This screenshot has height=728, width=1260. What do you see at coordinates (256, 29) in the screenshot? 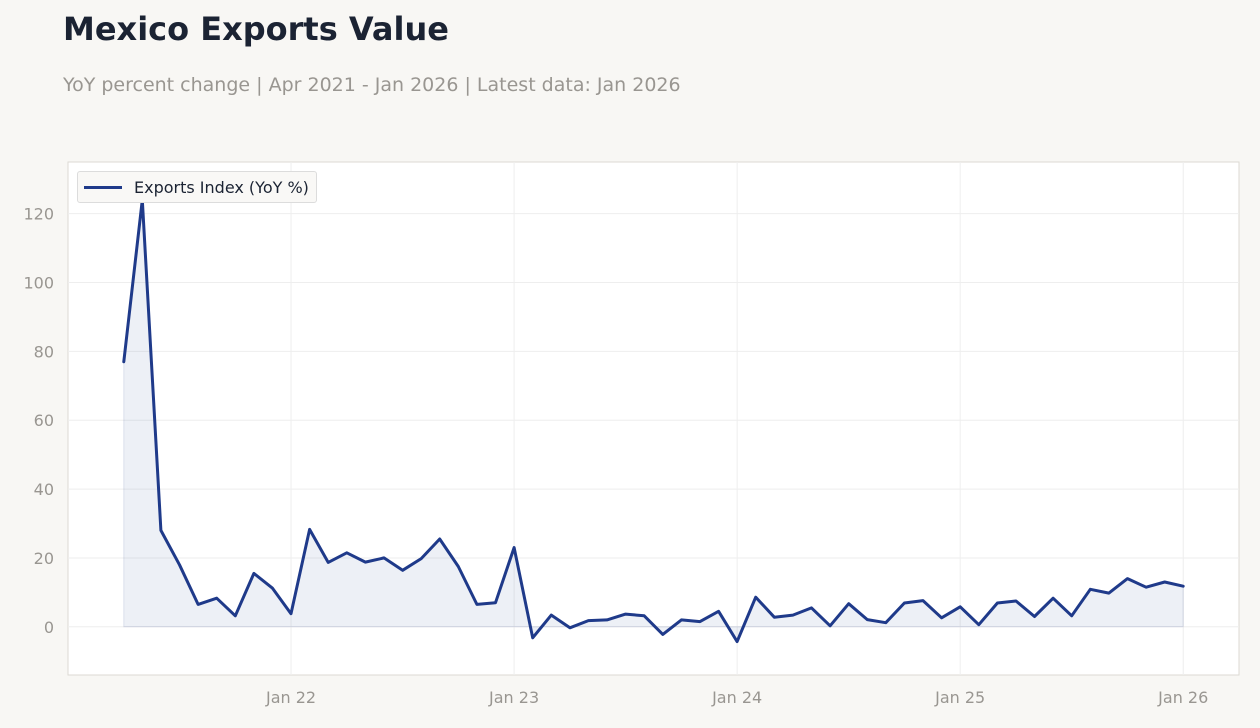
I see `chart-title: Mexico Exports Value` at bounding box center [256, 29].